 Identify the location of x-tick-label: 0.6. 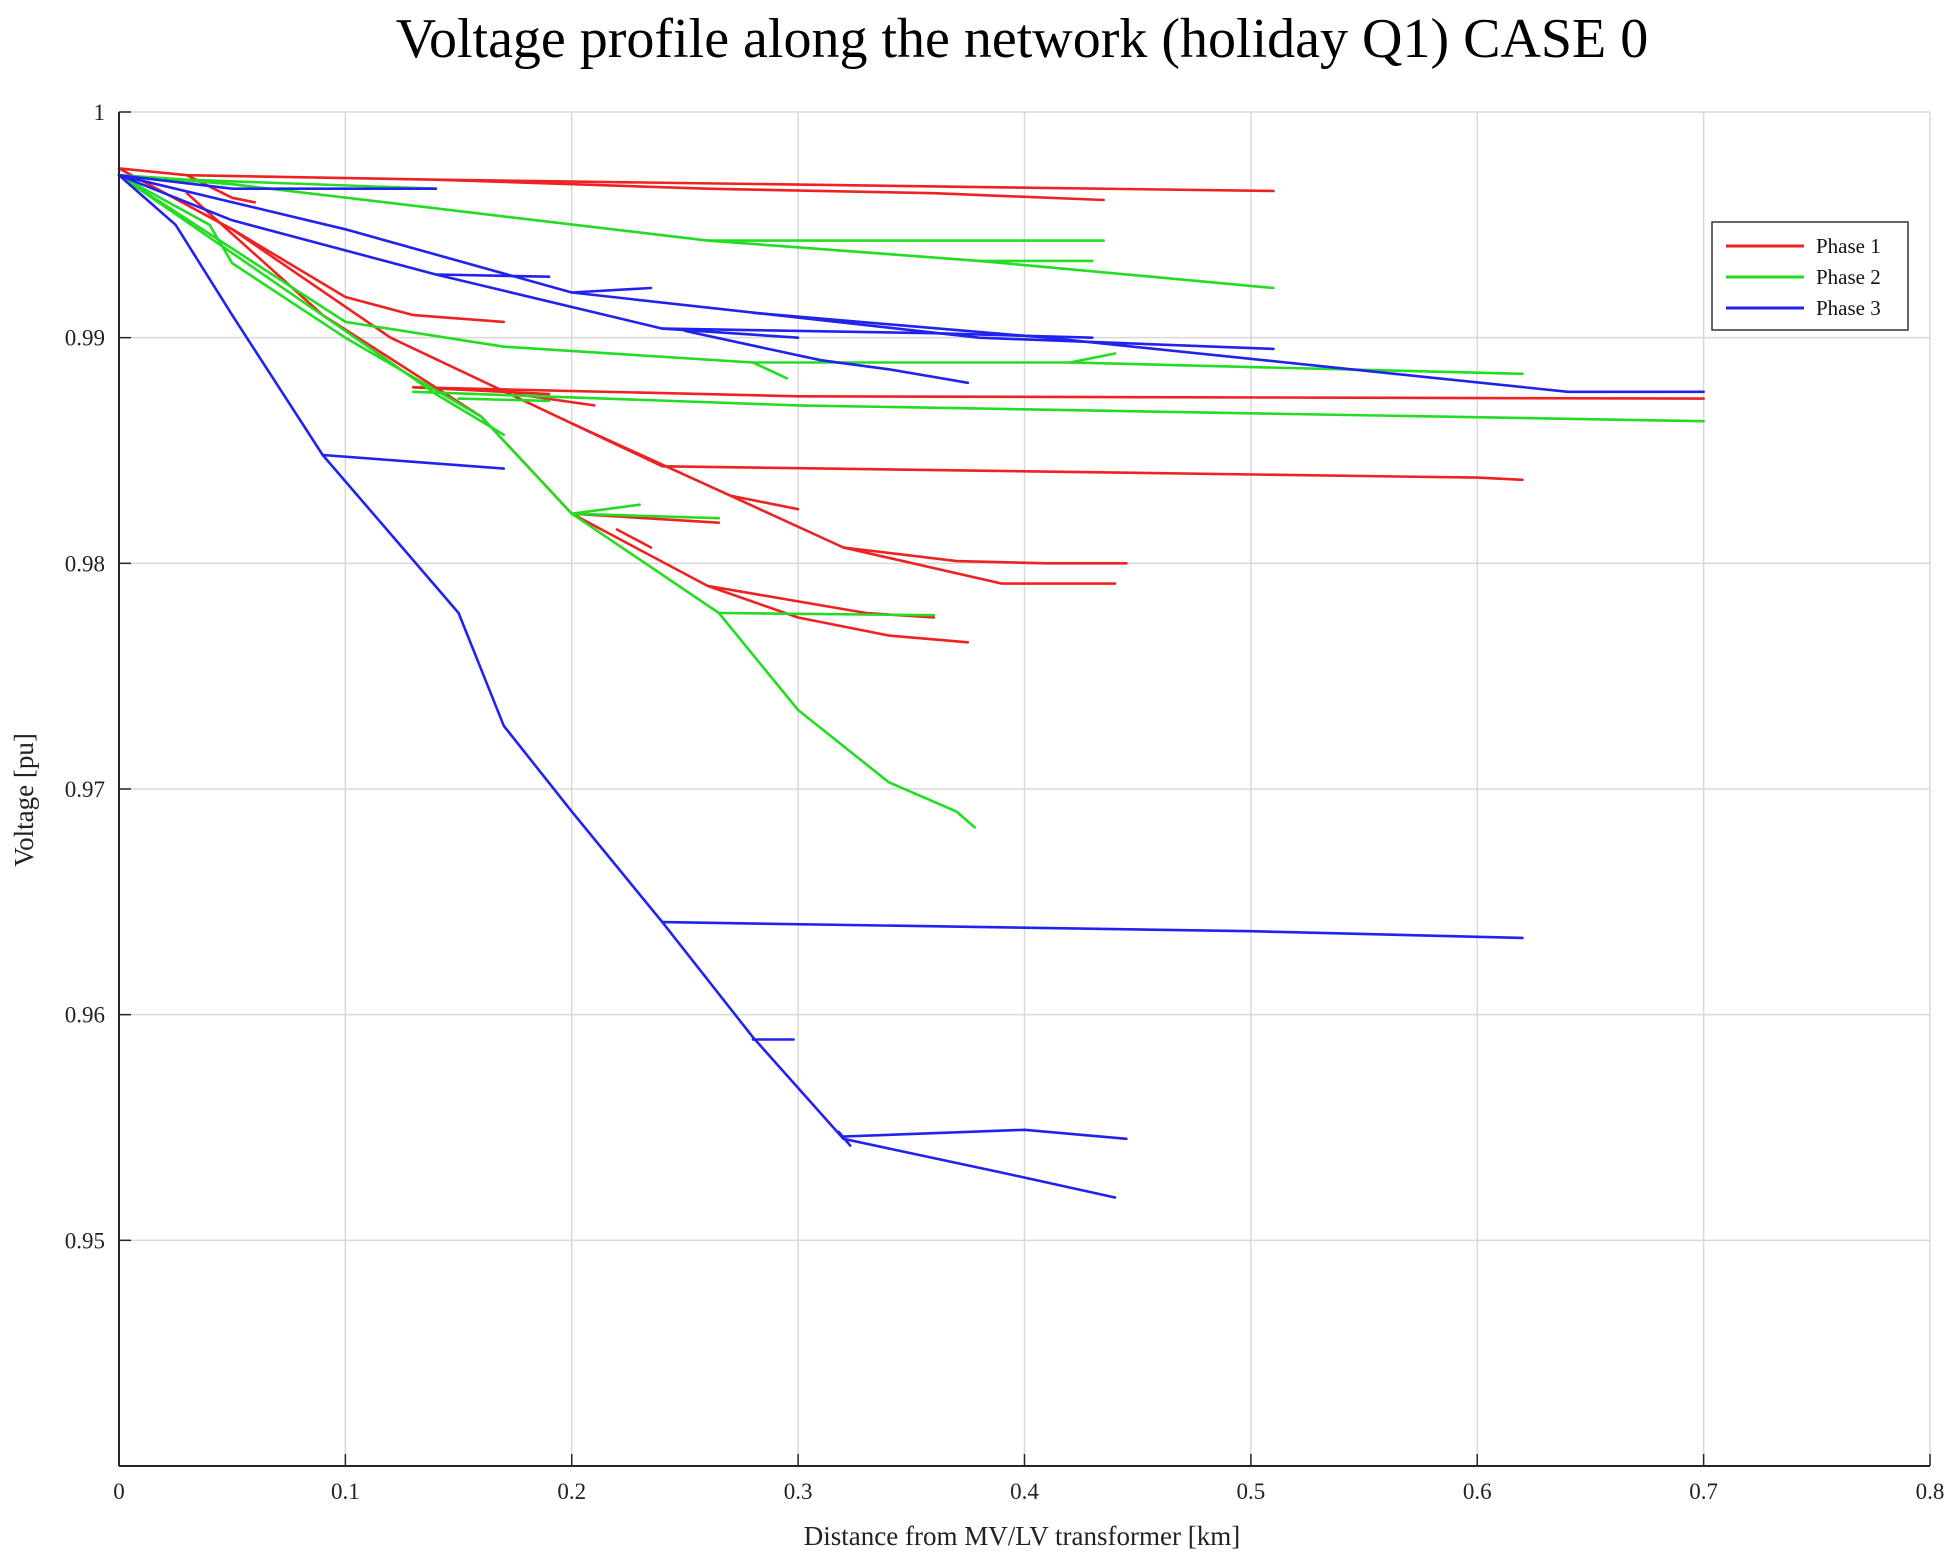
(1477, 1491).